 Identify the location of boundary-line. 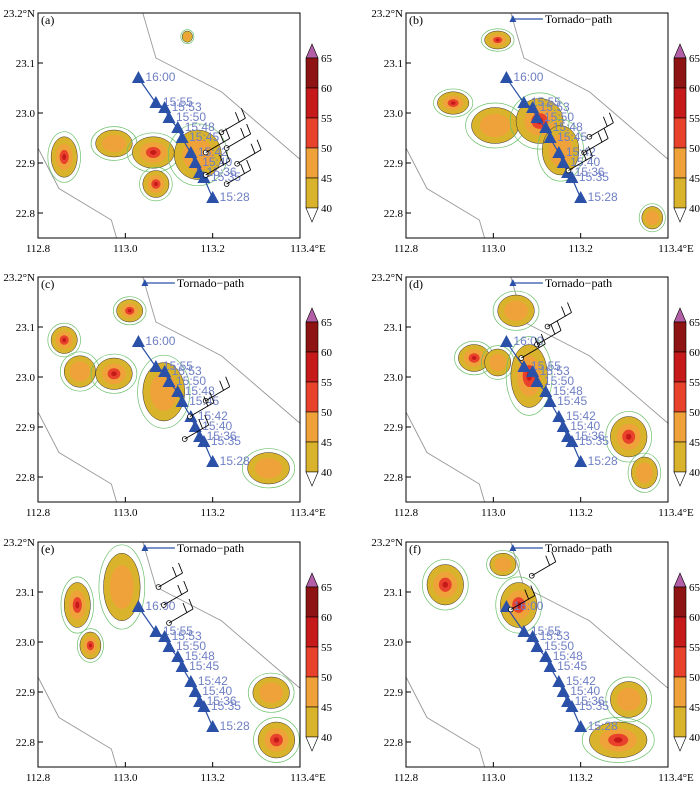
(445, 193).